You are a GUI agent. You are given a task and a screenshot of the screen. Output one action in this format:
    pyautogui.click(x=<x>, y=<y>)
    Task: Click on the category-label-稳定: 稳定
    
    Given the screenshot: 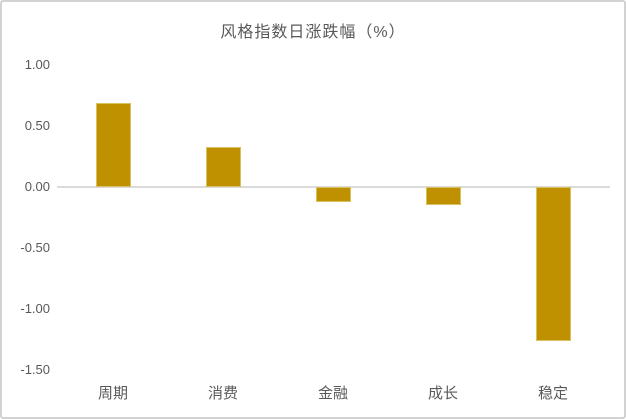 What is the action you would take?
    pyautogui.click(x=552, y=393)
    